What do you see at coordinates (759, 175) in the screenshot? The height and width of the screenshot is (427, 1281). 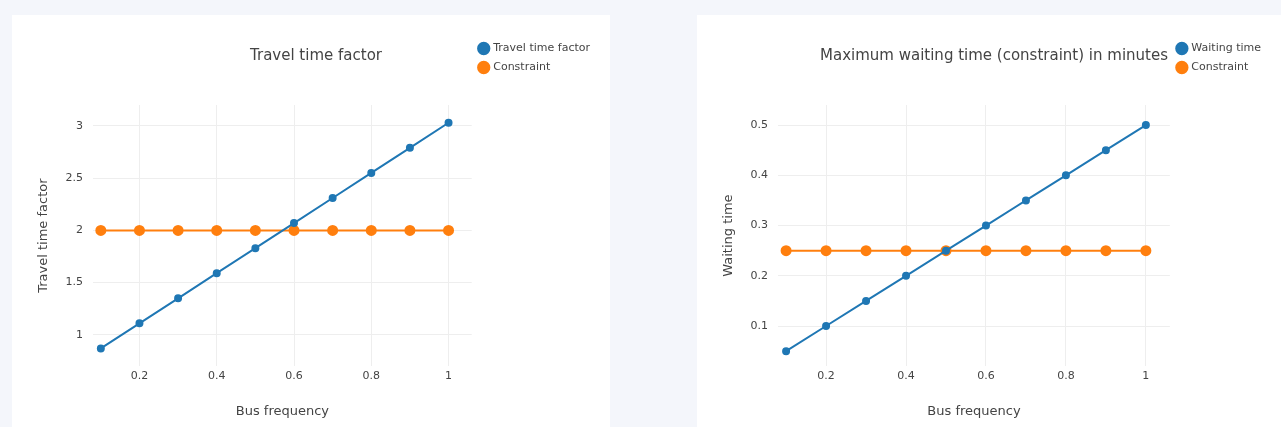 I see `y-tick-label: 0.4` at bounding box center [759, 175].